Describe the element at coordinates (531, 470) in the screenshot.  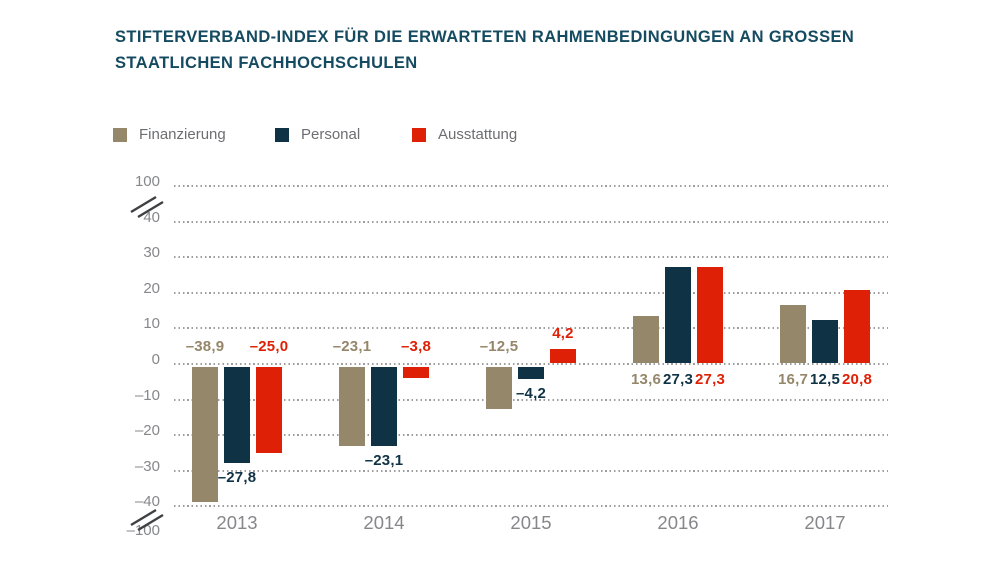
I see `gridline--30` at that location.